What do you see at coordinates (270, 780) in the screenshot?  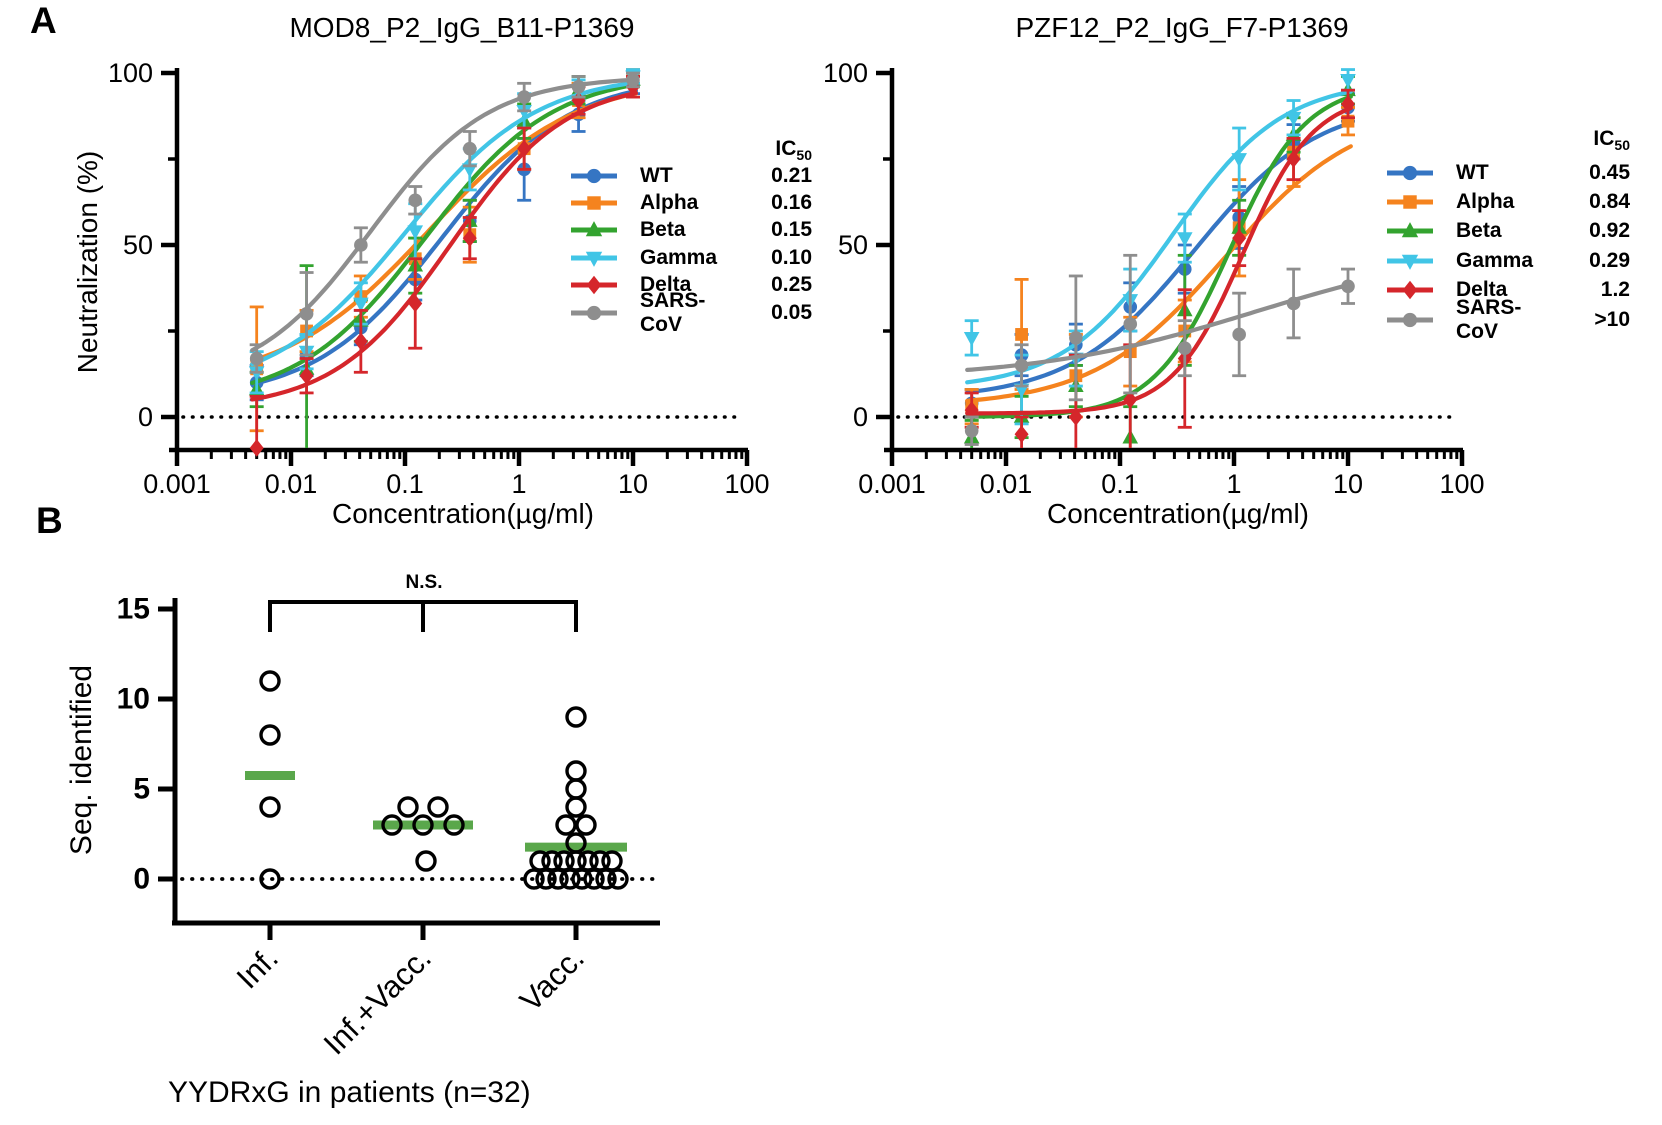 I see `inf-points` at bounding box center [270, 780].